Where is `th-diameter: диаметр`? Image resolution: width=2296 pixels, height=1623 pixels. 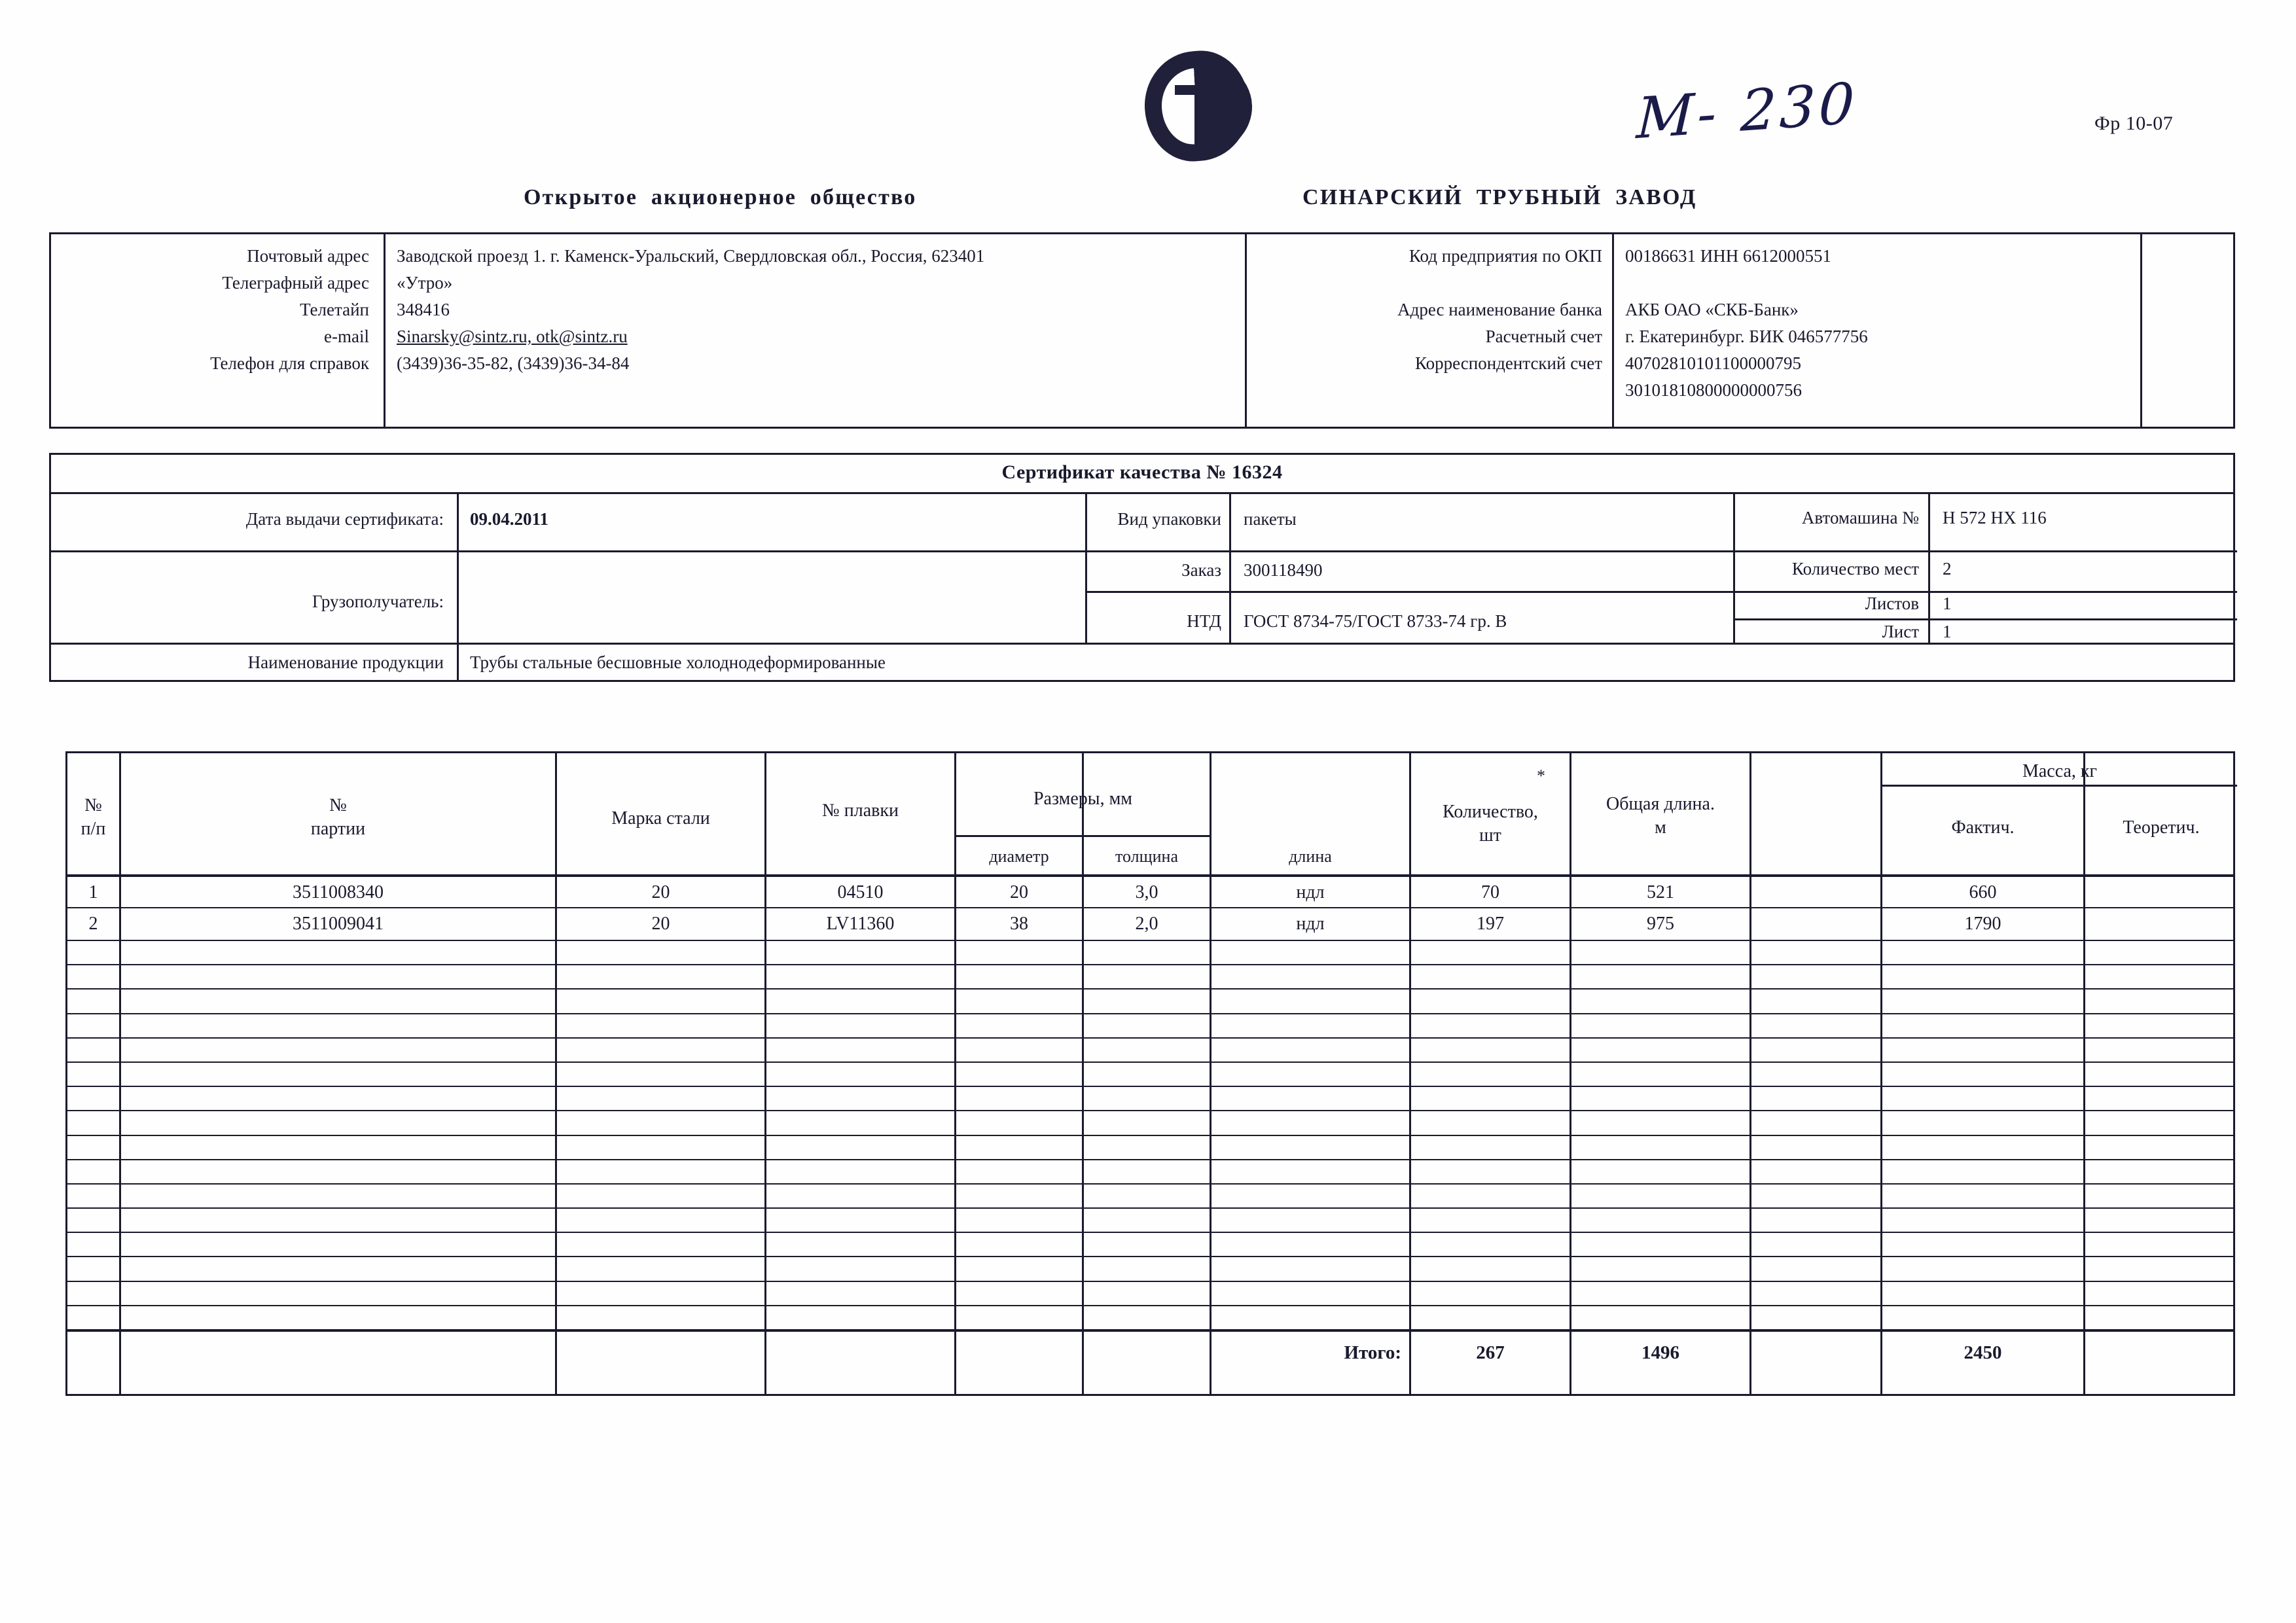
th-diameter: диаметр is located at coordinates (1019, 857).